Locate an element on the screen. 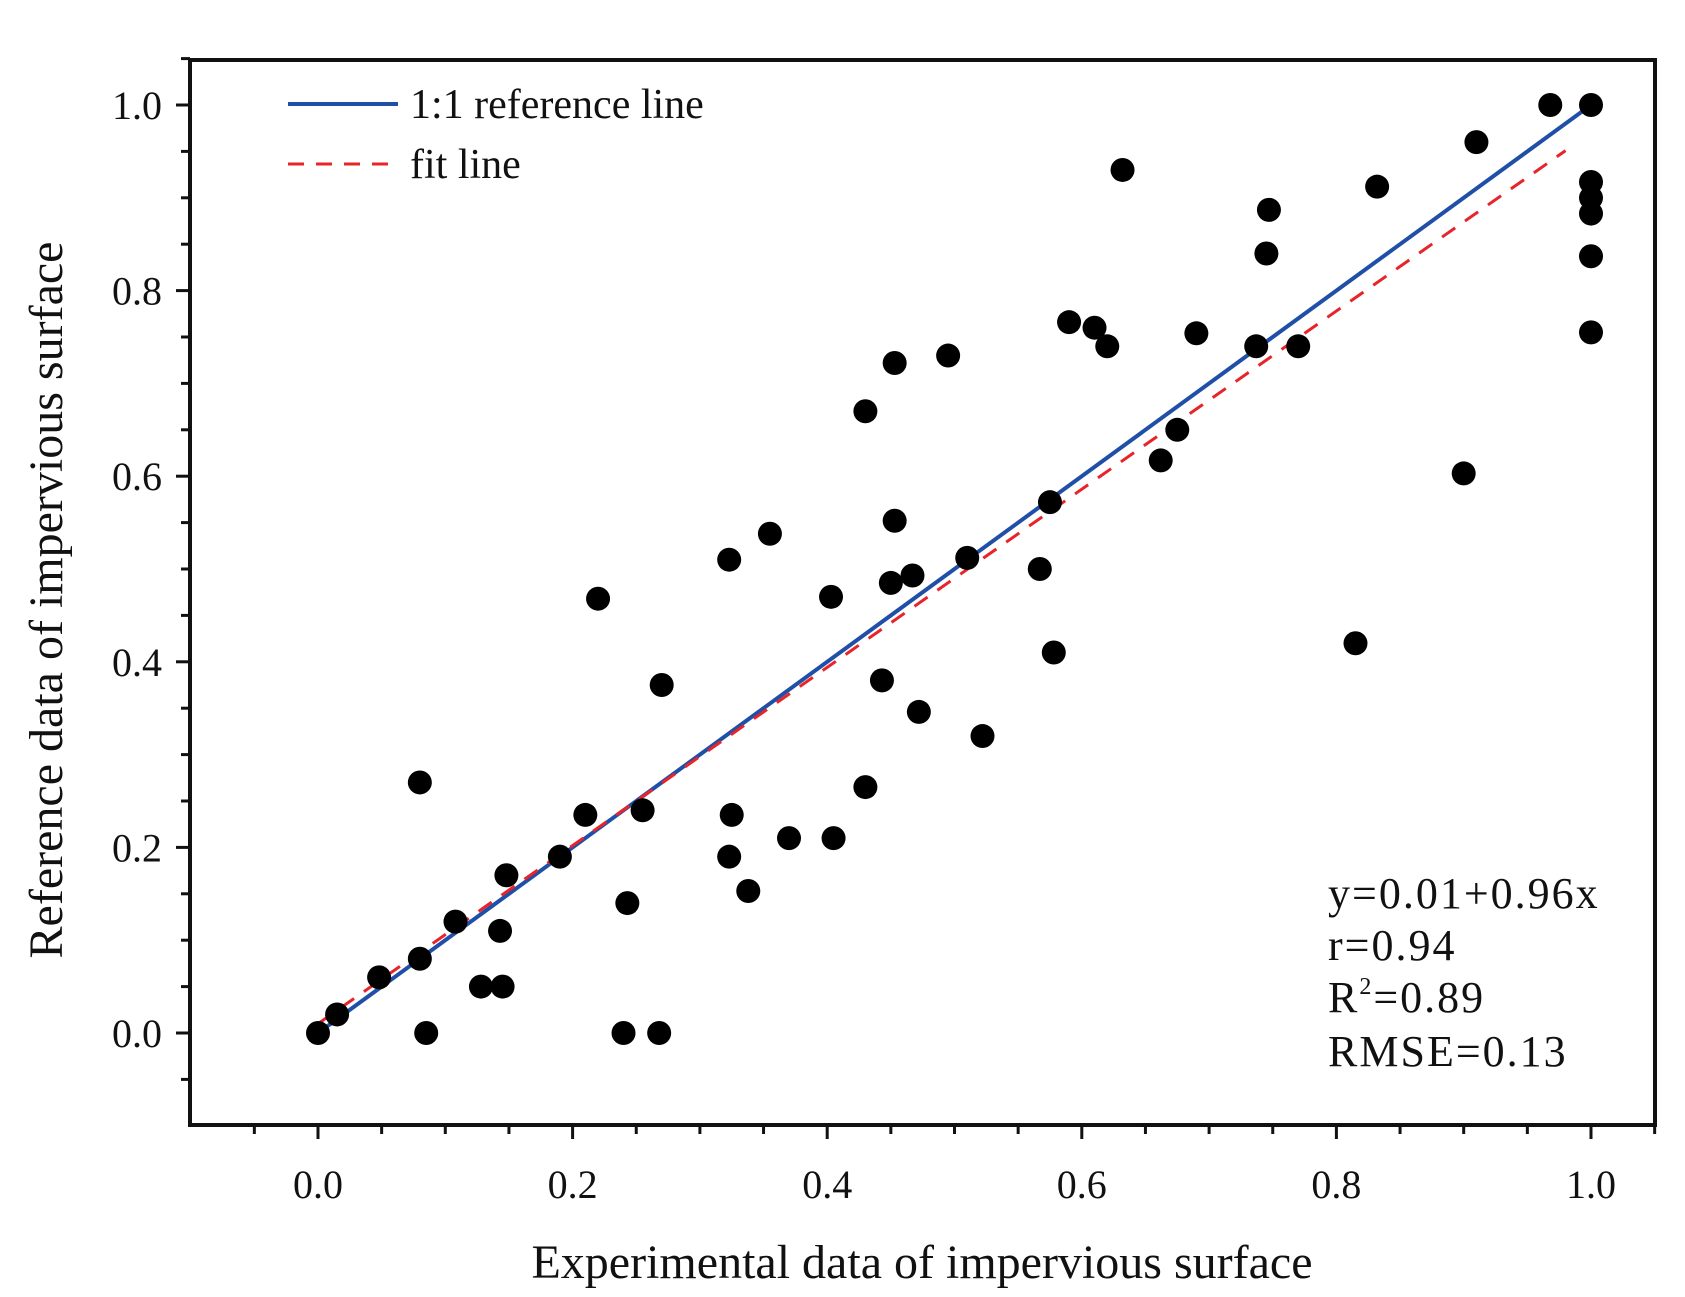  x-tick-label: 0.4 is located at coordinates (827, 1184).